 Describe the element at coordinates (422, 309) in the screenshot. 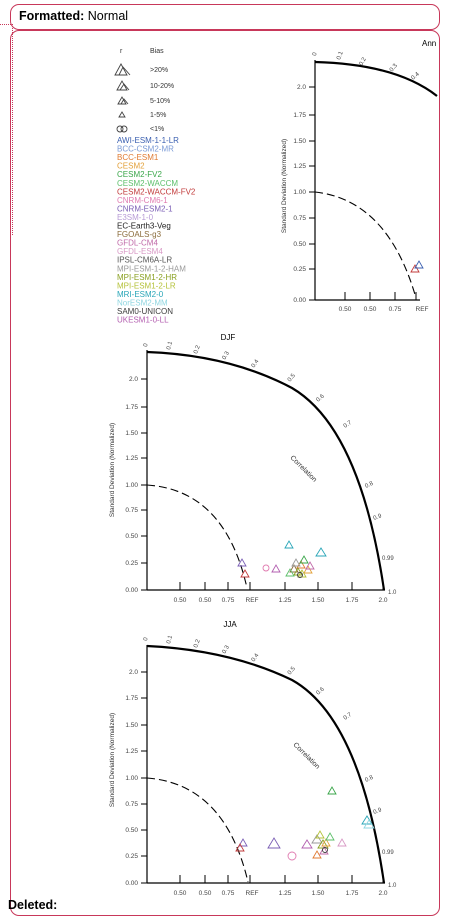

I see `ann-xtick-3: REF` at that location.